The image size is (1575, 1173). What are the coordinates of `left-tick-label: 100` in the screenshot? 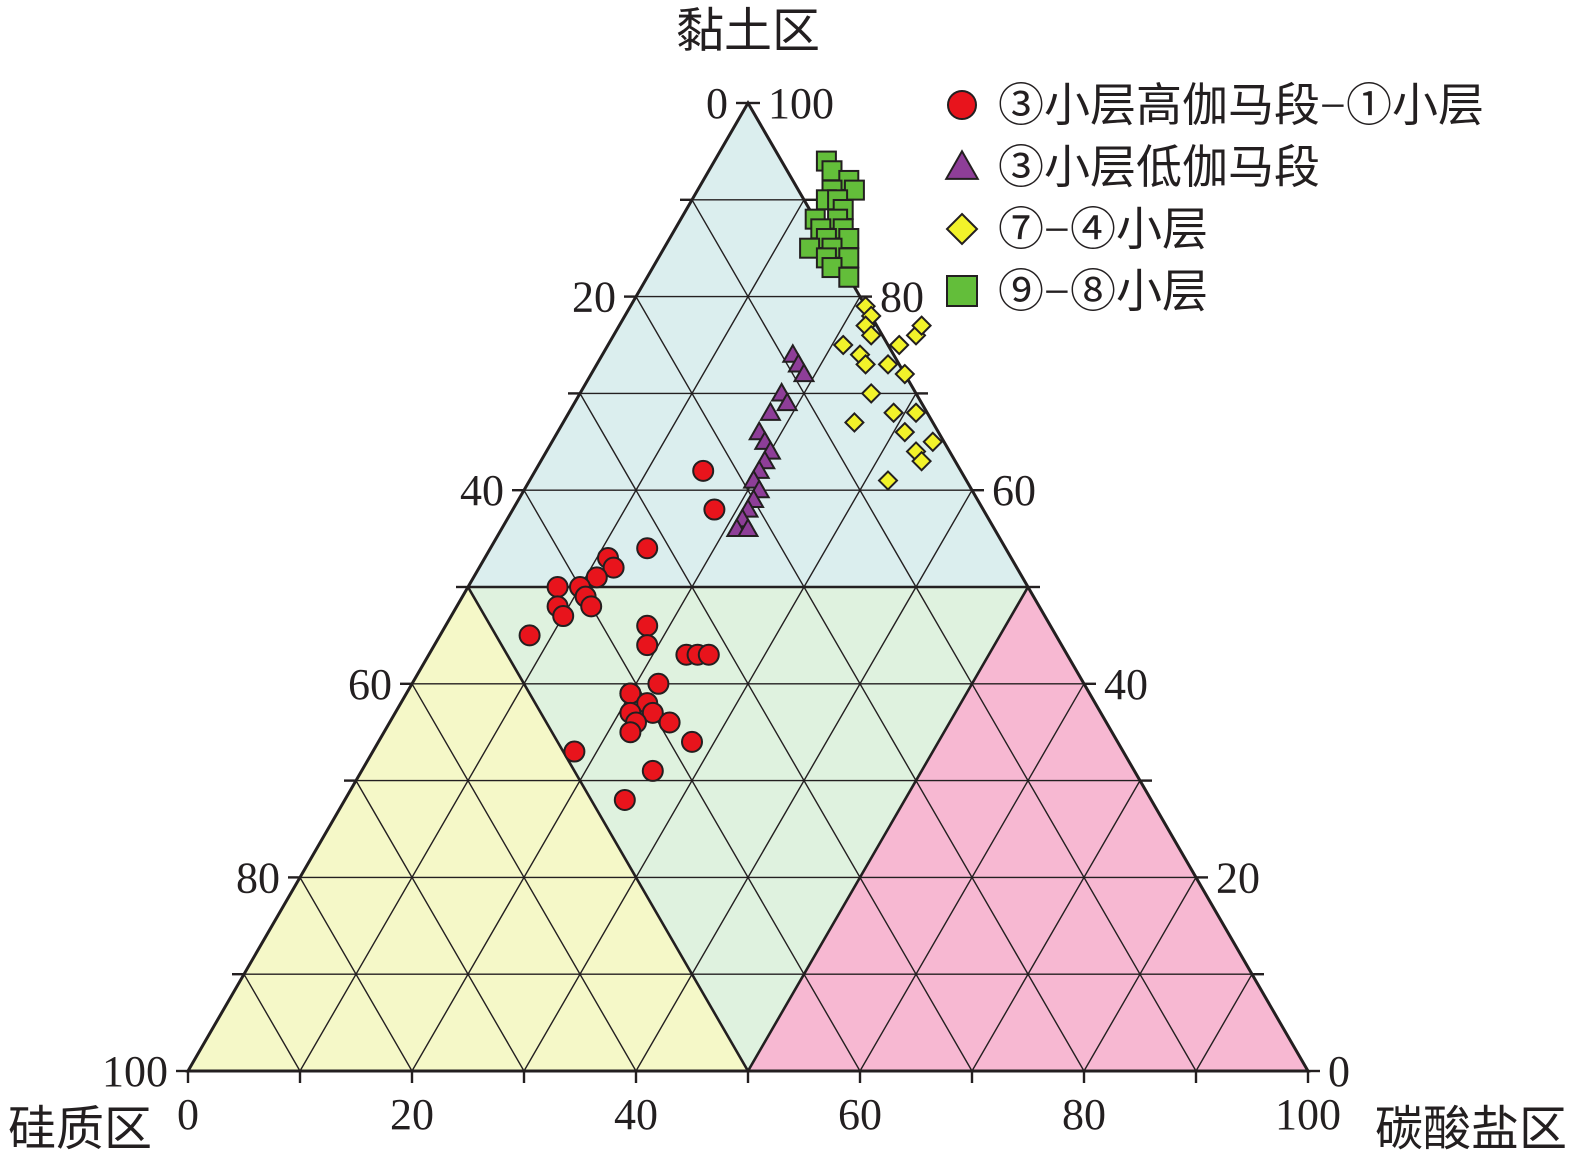 It's located at (135, 1071).